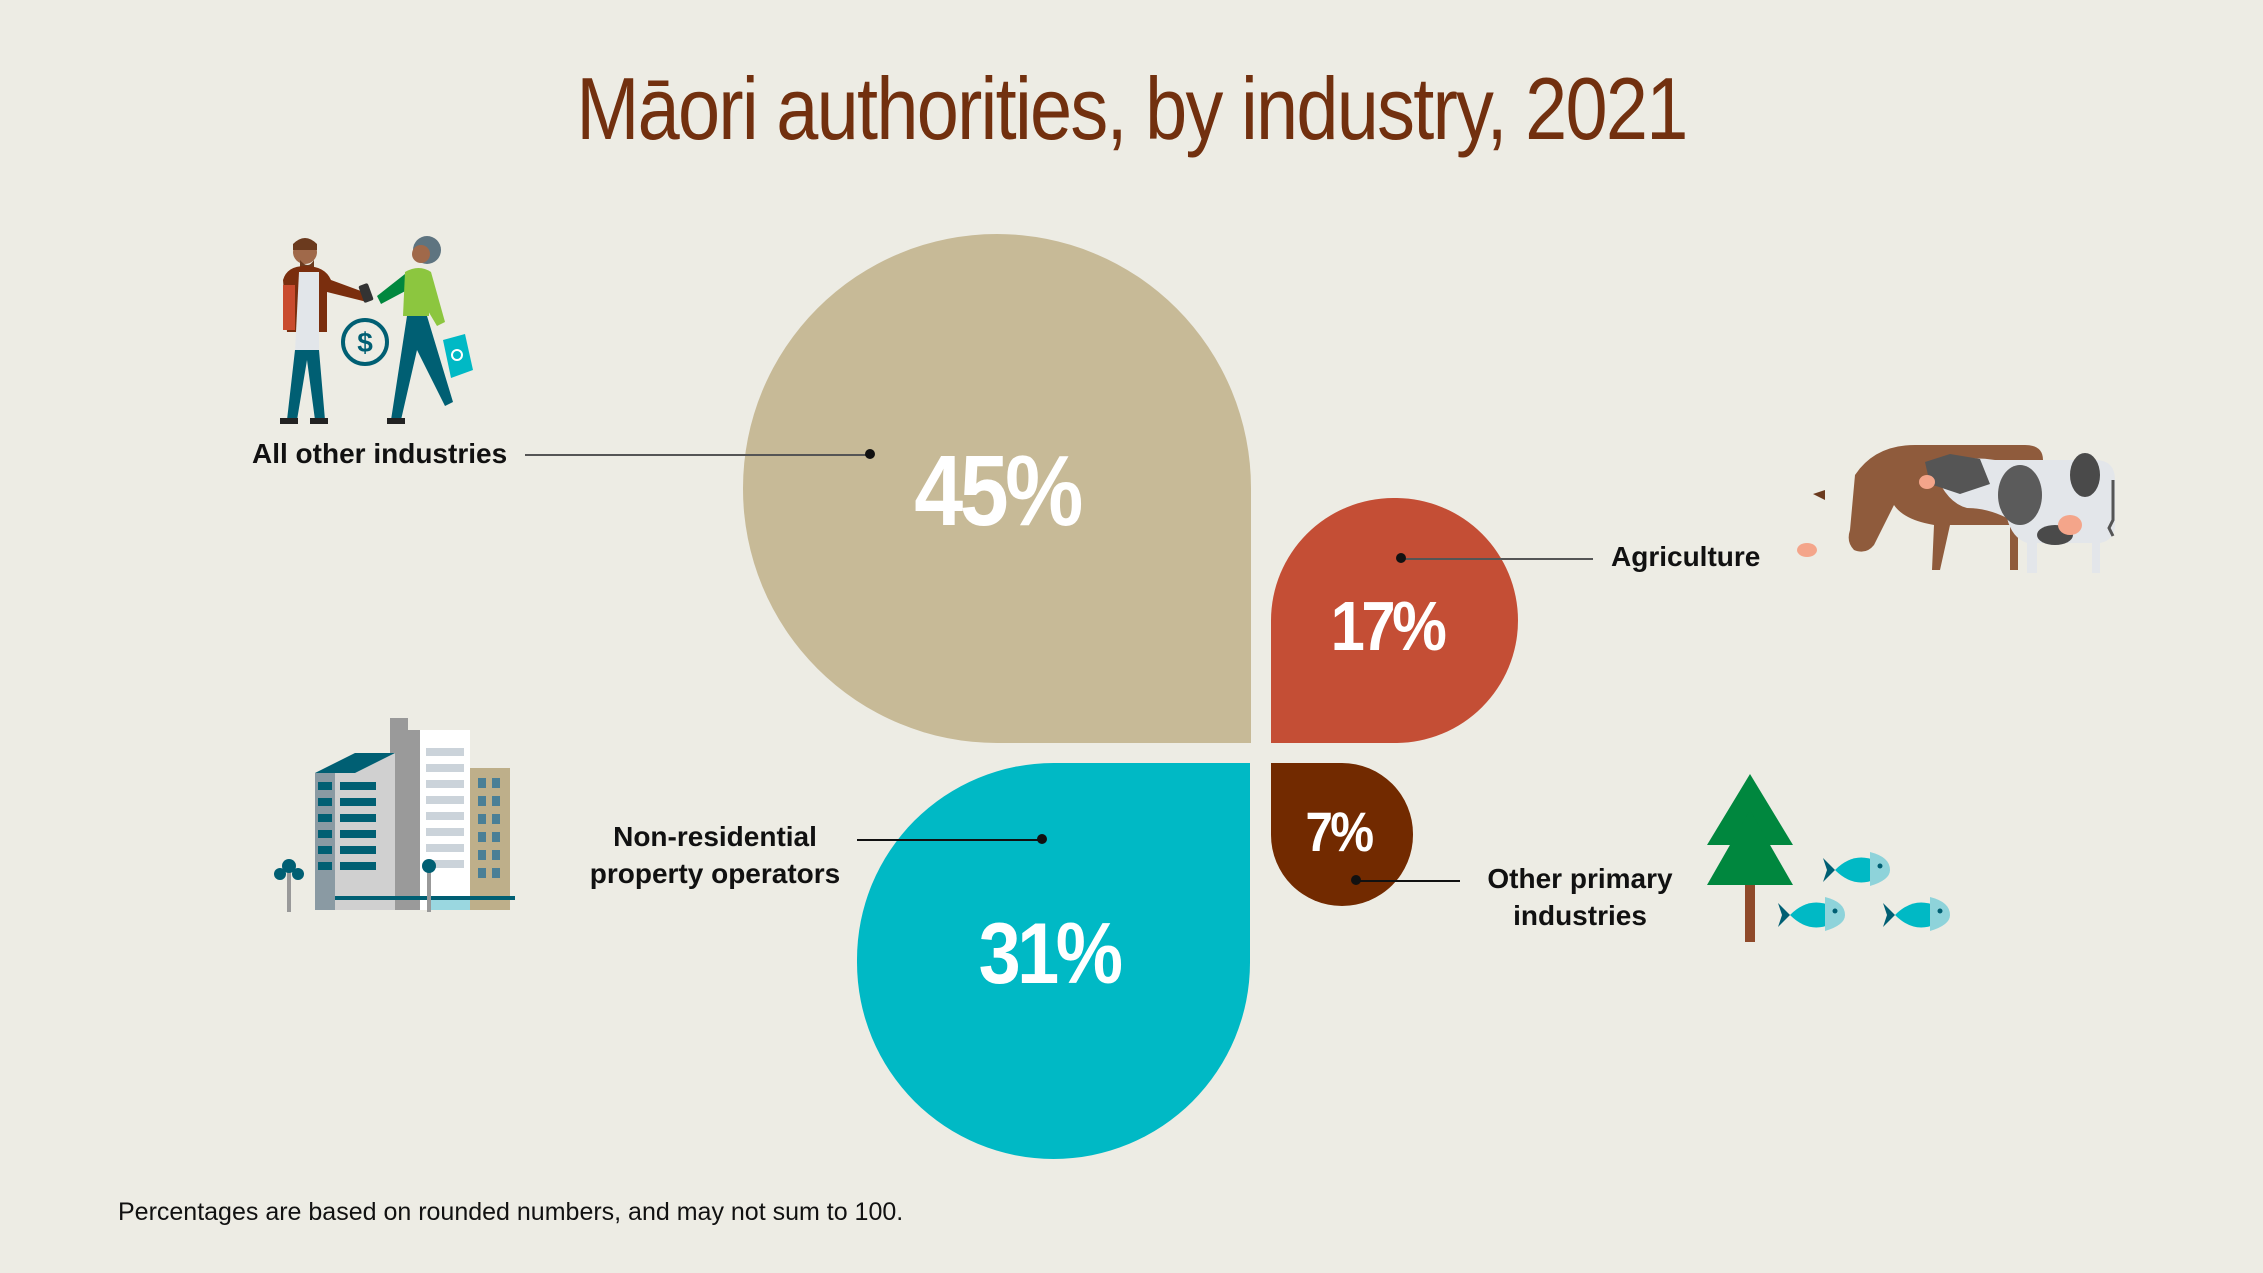 Image resolution: width=2263 pixels, height=1273 pixels. Describe the element at coordinates (715, 873) in the screenshot. I see `label-line-2: property operators` at that location.